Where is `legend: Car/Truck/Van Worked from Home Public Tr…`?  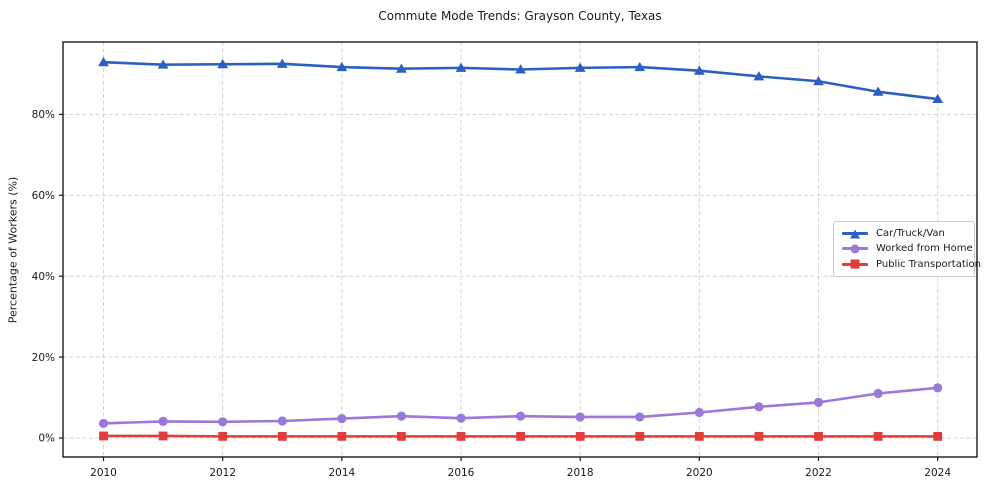
legend: Car/Truck/Van Worked from Home Public Tr… is located at coordinates (907, 249).